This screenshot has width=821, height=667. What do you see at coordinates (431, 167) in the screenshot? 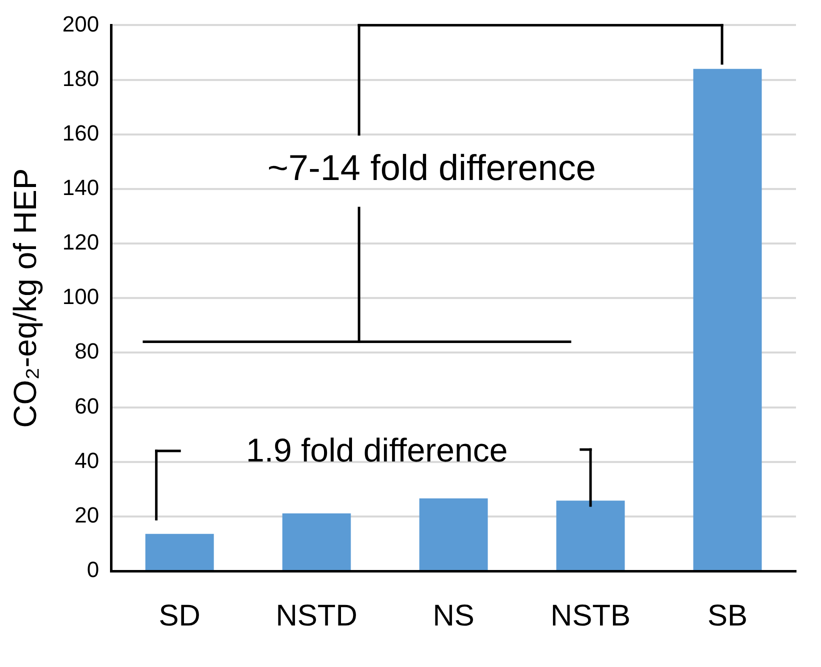
I see `annotation: ~7-14 fold difference` at bounding box center [431, 167].